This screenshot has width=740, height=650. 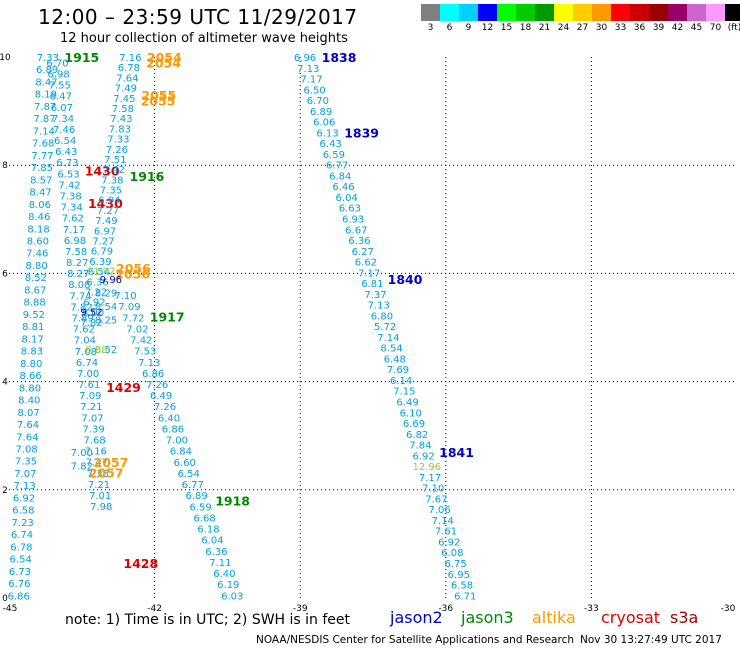 I want to click on wave-height-value: 7.27, so click(x=108, y=211).